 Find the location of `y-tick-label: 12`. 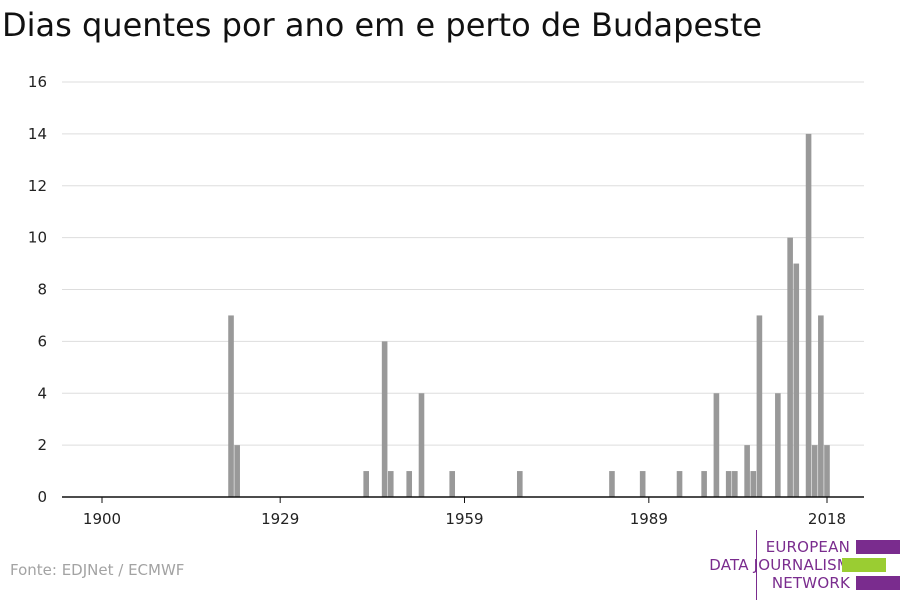

y-tick-label: 12 is located at coordinates (37, 186).